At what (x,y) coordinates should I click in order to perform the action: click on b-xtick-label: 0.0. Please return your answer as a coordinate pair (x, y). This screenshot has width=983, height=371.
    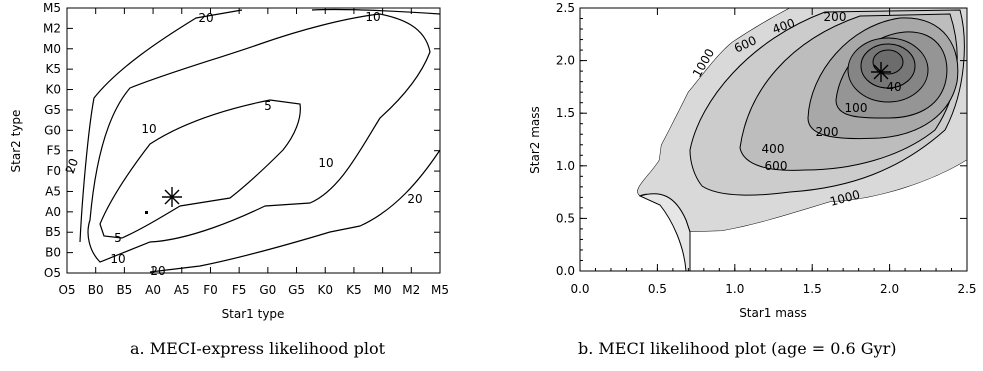
    Looking at the image, I should click on (579, 289).